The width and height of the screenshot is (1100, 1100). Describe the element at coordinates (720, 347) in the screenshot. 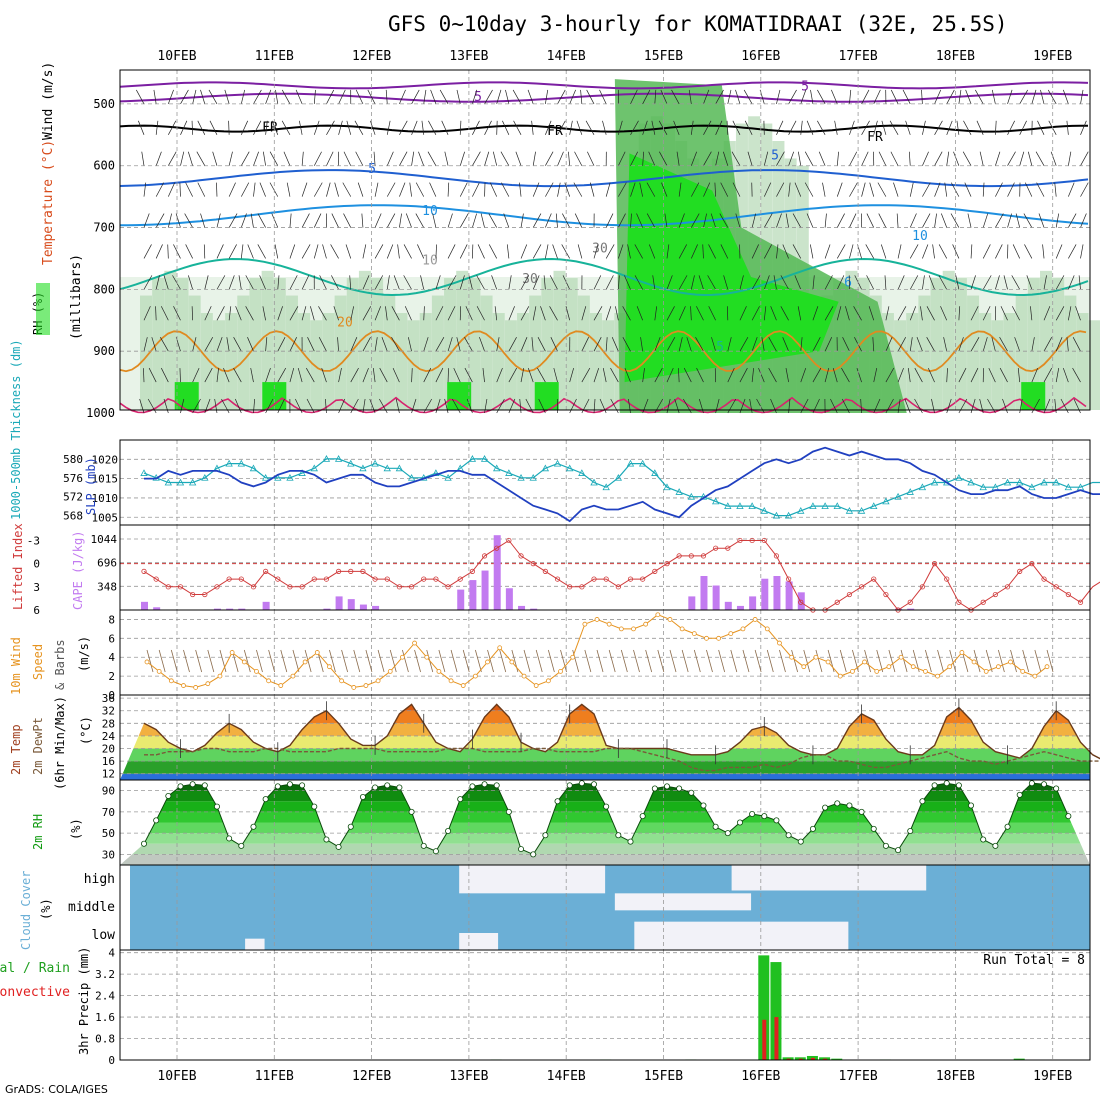

I see `contour-label: 5` at that location.